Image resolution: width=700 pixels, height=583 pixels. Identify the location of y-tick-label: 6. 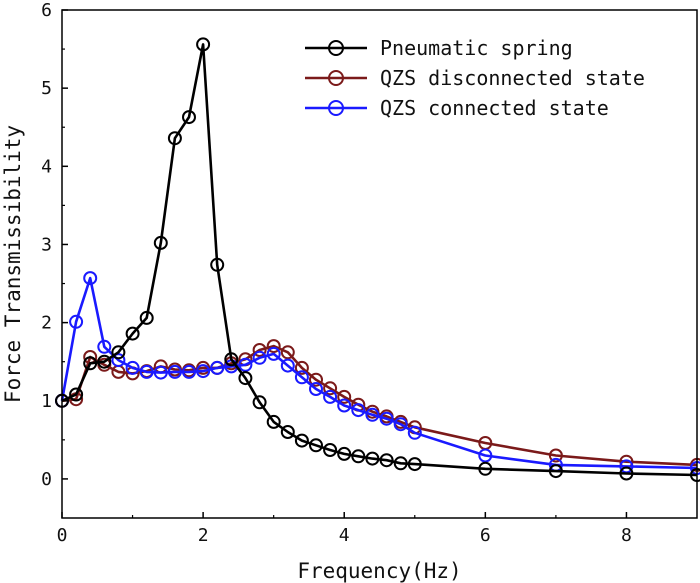
(46, 10).